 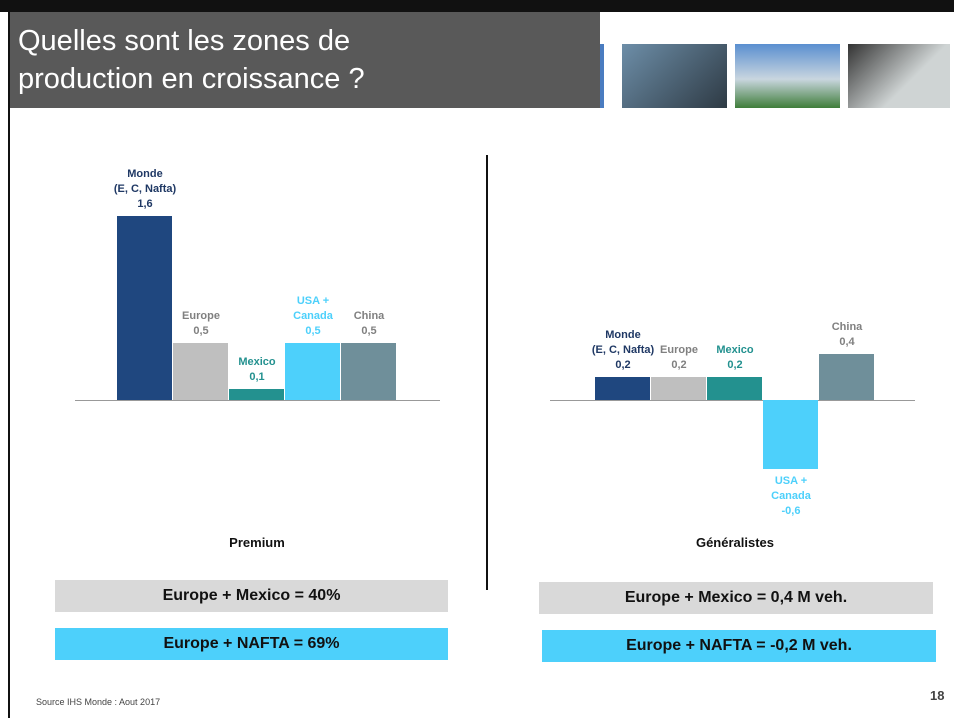 I want to click on top-bar, so click(x=477, y=6).